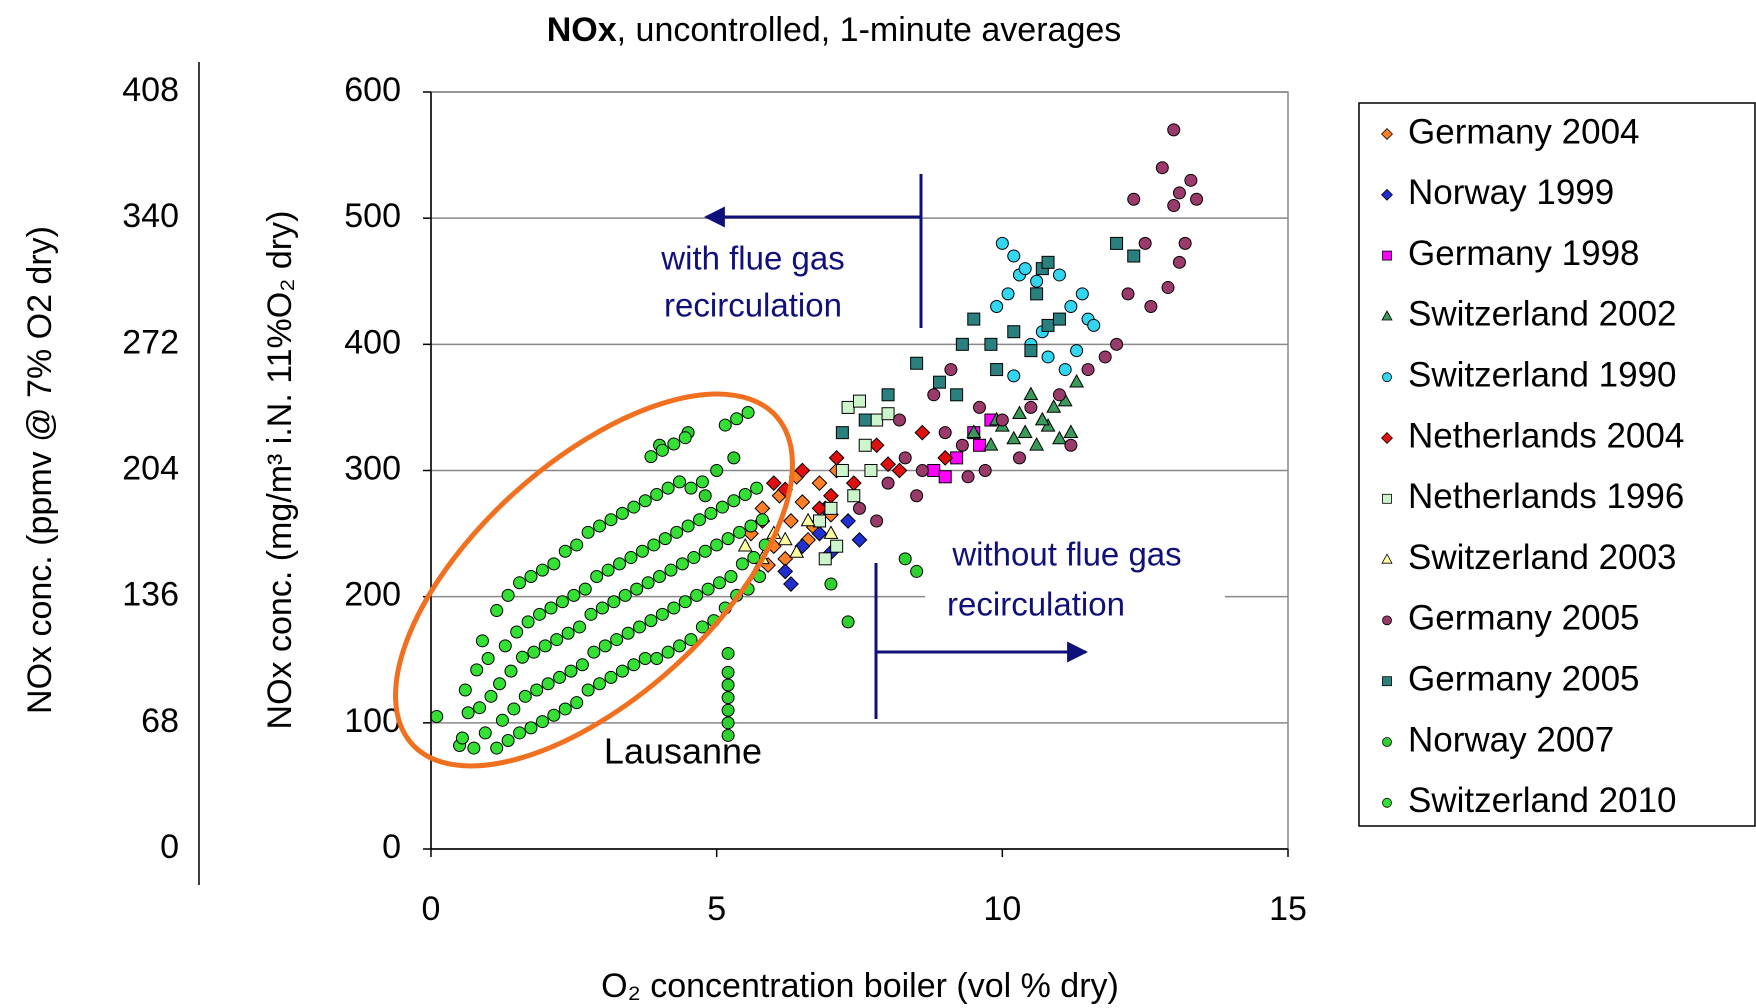 The width and height of the screenshot is (1756, 1008). I want to click on y2-tick-label: 272, so click(150, 342).